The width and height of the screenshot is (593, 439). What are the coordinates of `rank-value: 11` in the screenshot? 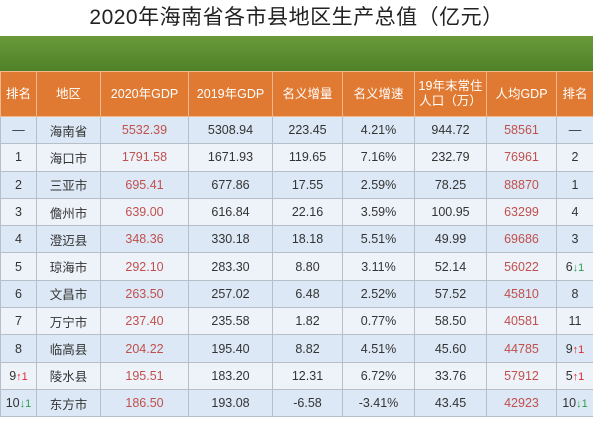 It's located at (575, 321).